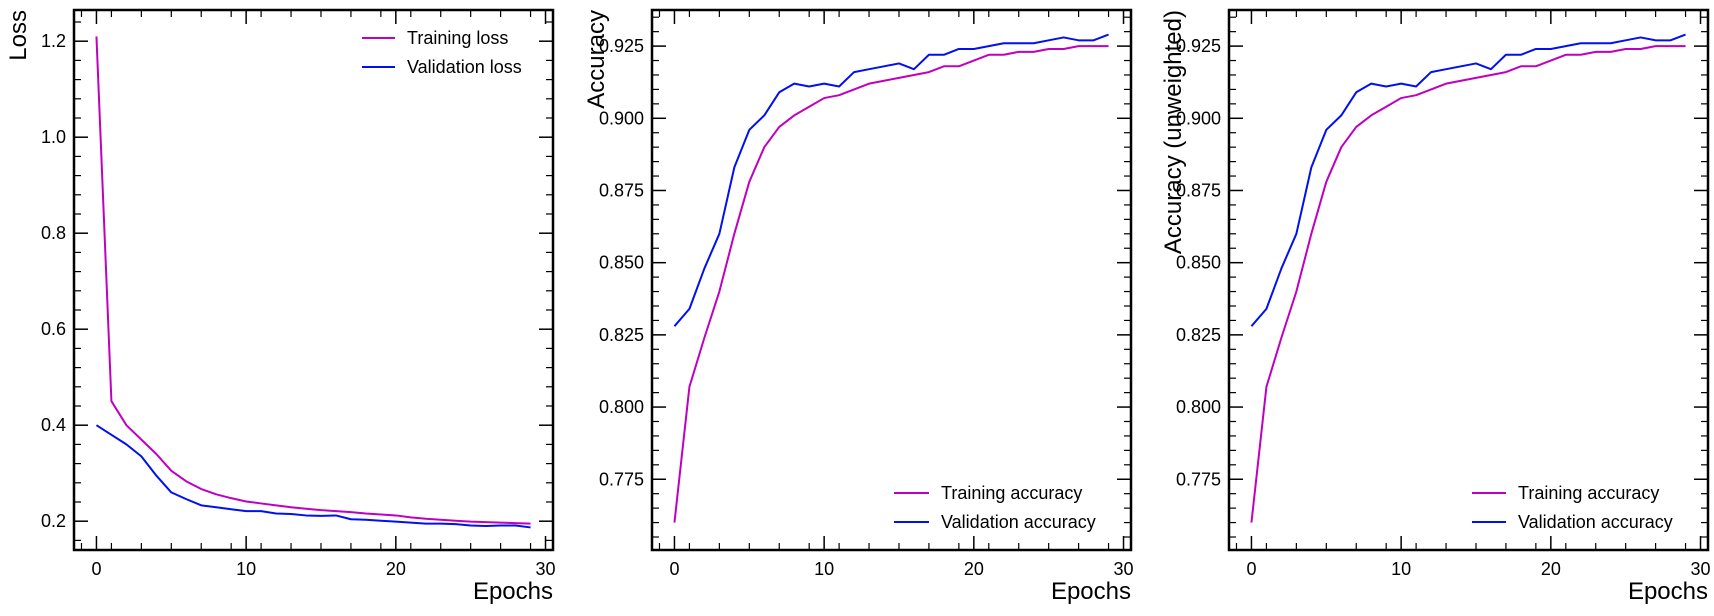  I want to click on legend: Training loss Validation loss, so click(442, 52).